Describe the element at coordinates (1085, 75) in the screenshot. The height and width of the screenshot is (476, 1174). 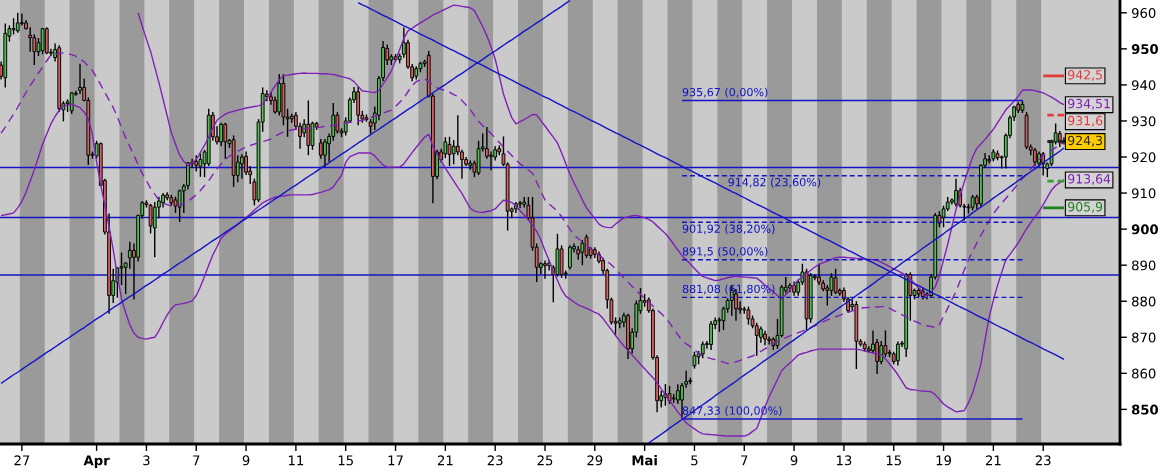
I see `series-label: 942,5` at that location.